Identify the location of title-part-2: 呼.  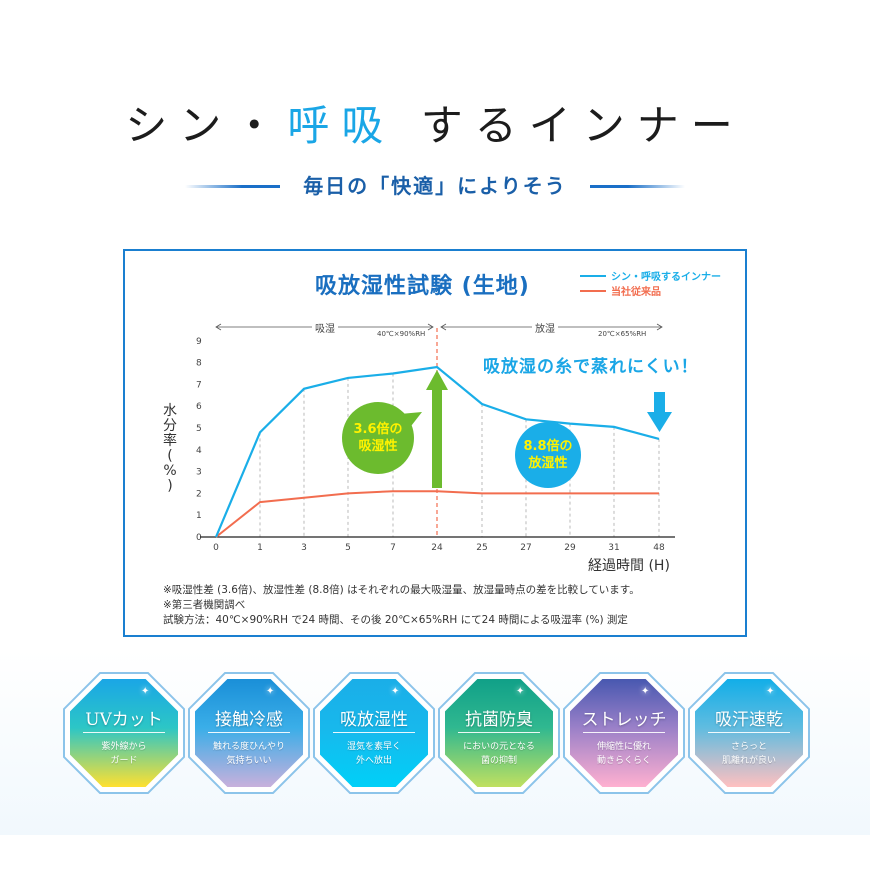
(314, 125).